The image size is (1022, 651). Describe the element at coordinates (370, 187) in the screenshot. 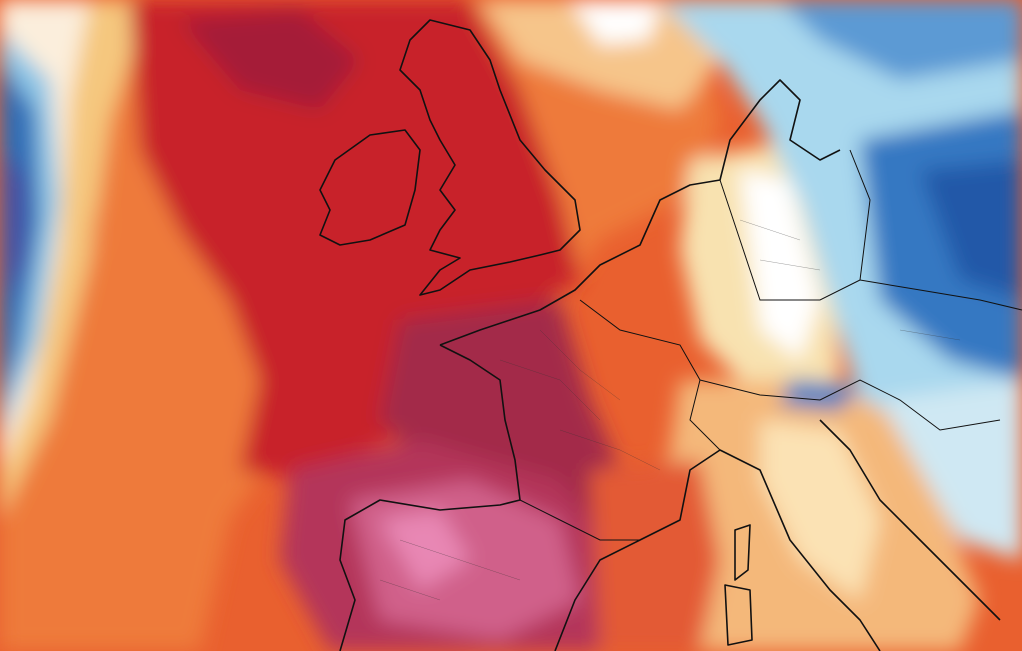

I see `ireland` at that location.